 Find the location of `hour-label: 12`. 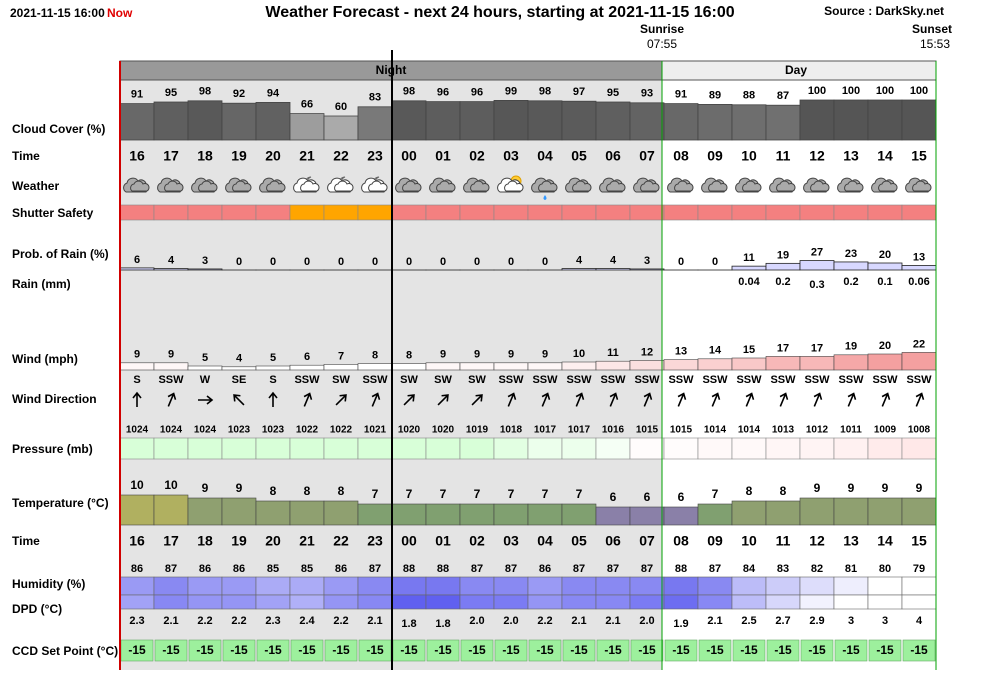

hour-label: 12 is located at coordinates (817, 156).